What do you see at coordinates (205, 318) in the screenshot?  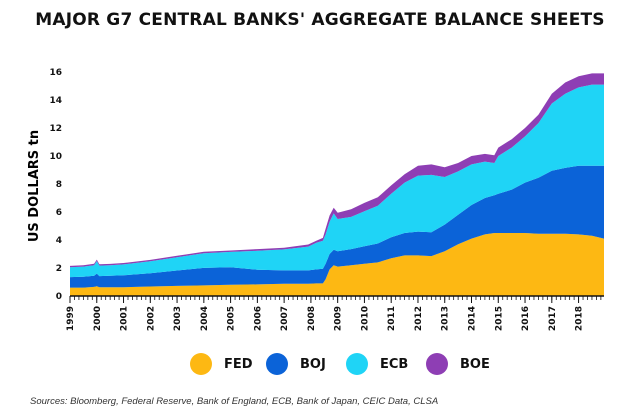 I see `x-tick-label: 2004` at bounding box center [205, 318].